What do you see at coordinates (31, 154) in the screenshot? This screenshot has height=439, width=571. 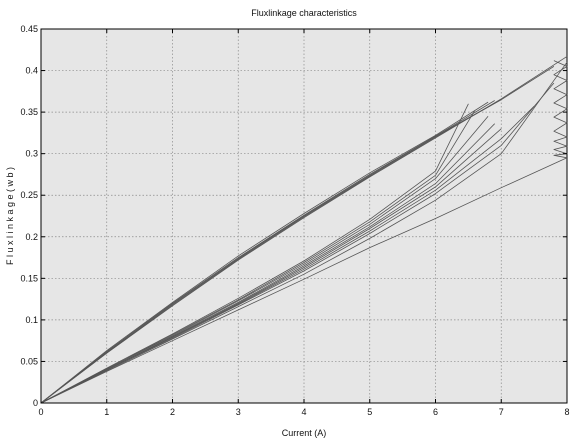 I see `y-tick-label-6: 0.3` at bounding box center [31, 154].